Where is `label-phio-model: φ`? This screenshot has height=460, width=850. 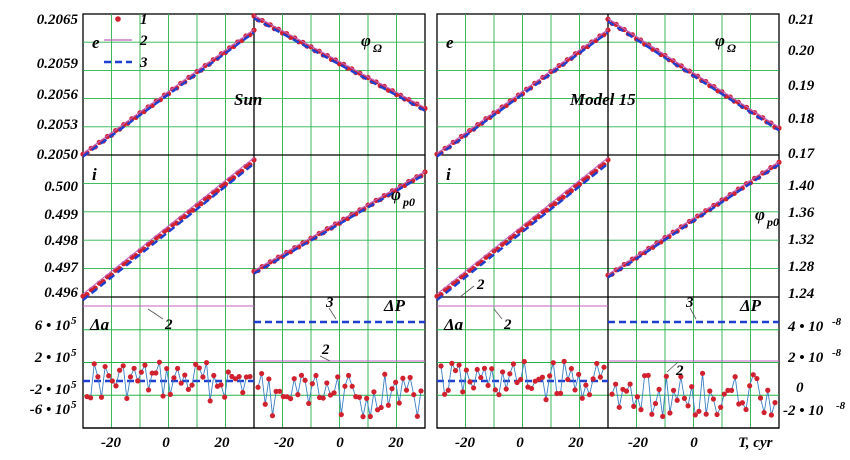 label-phio-model: φ is located at coordinates (720, 40).